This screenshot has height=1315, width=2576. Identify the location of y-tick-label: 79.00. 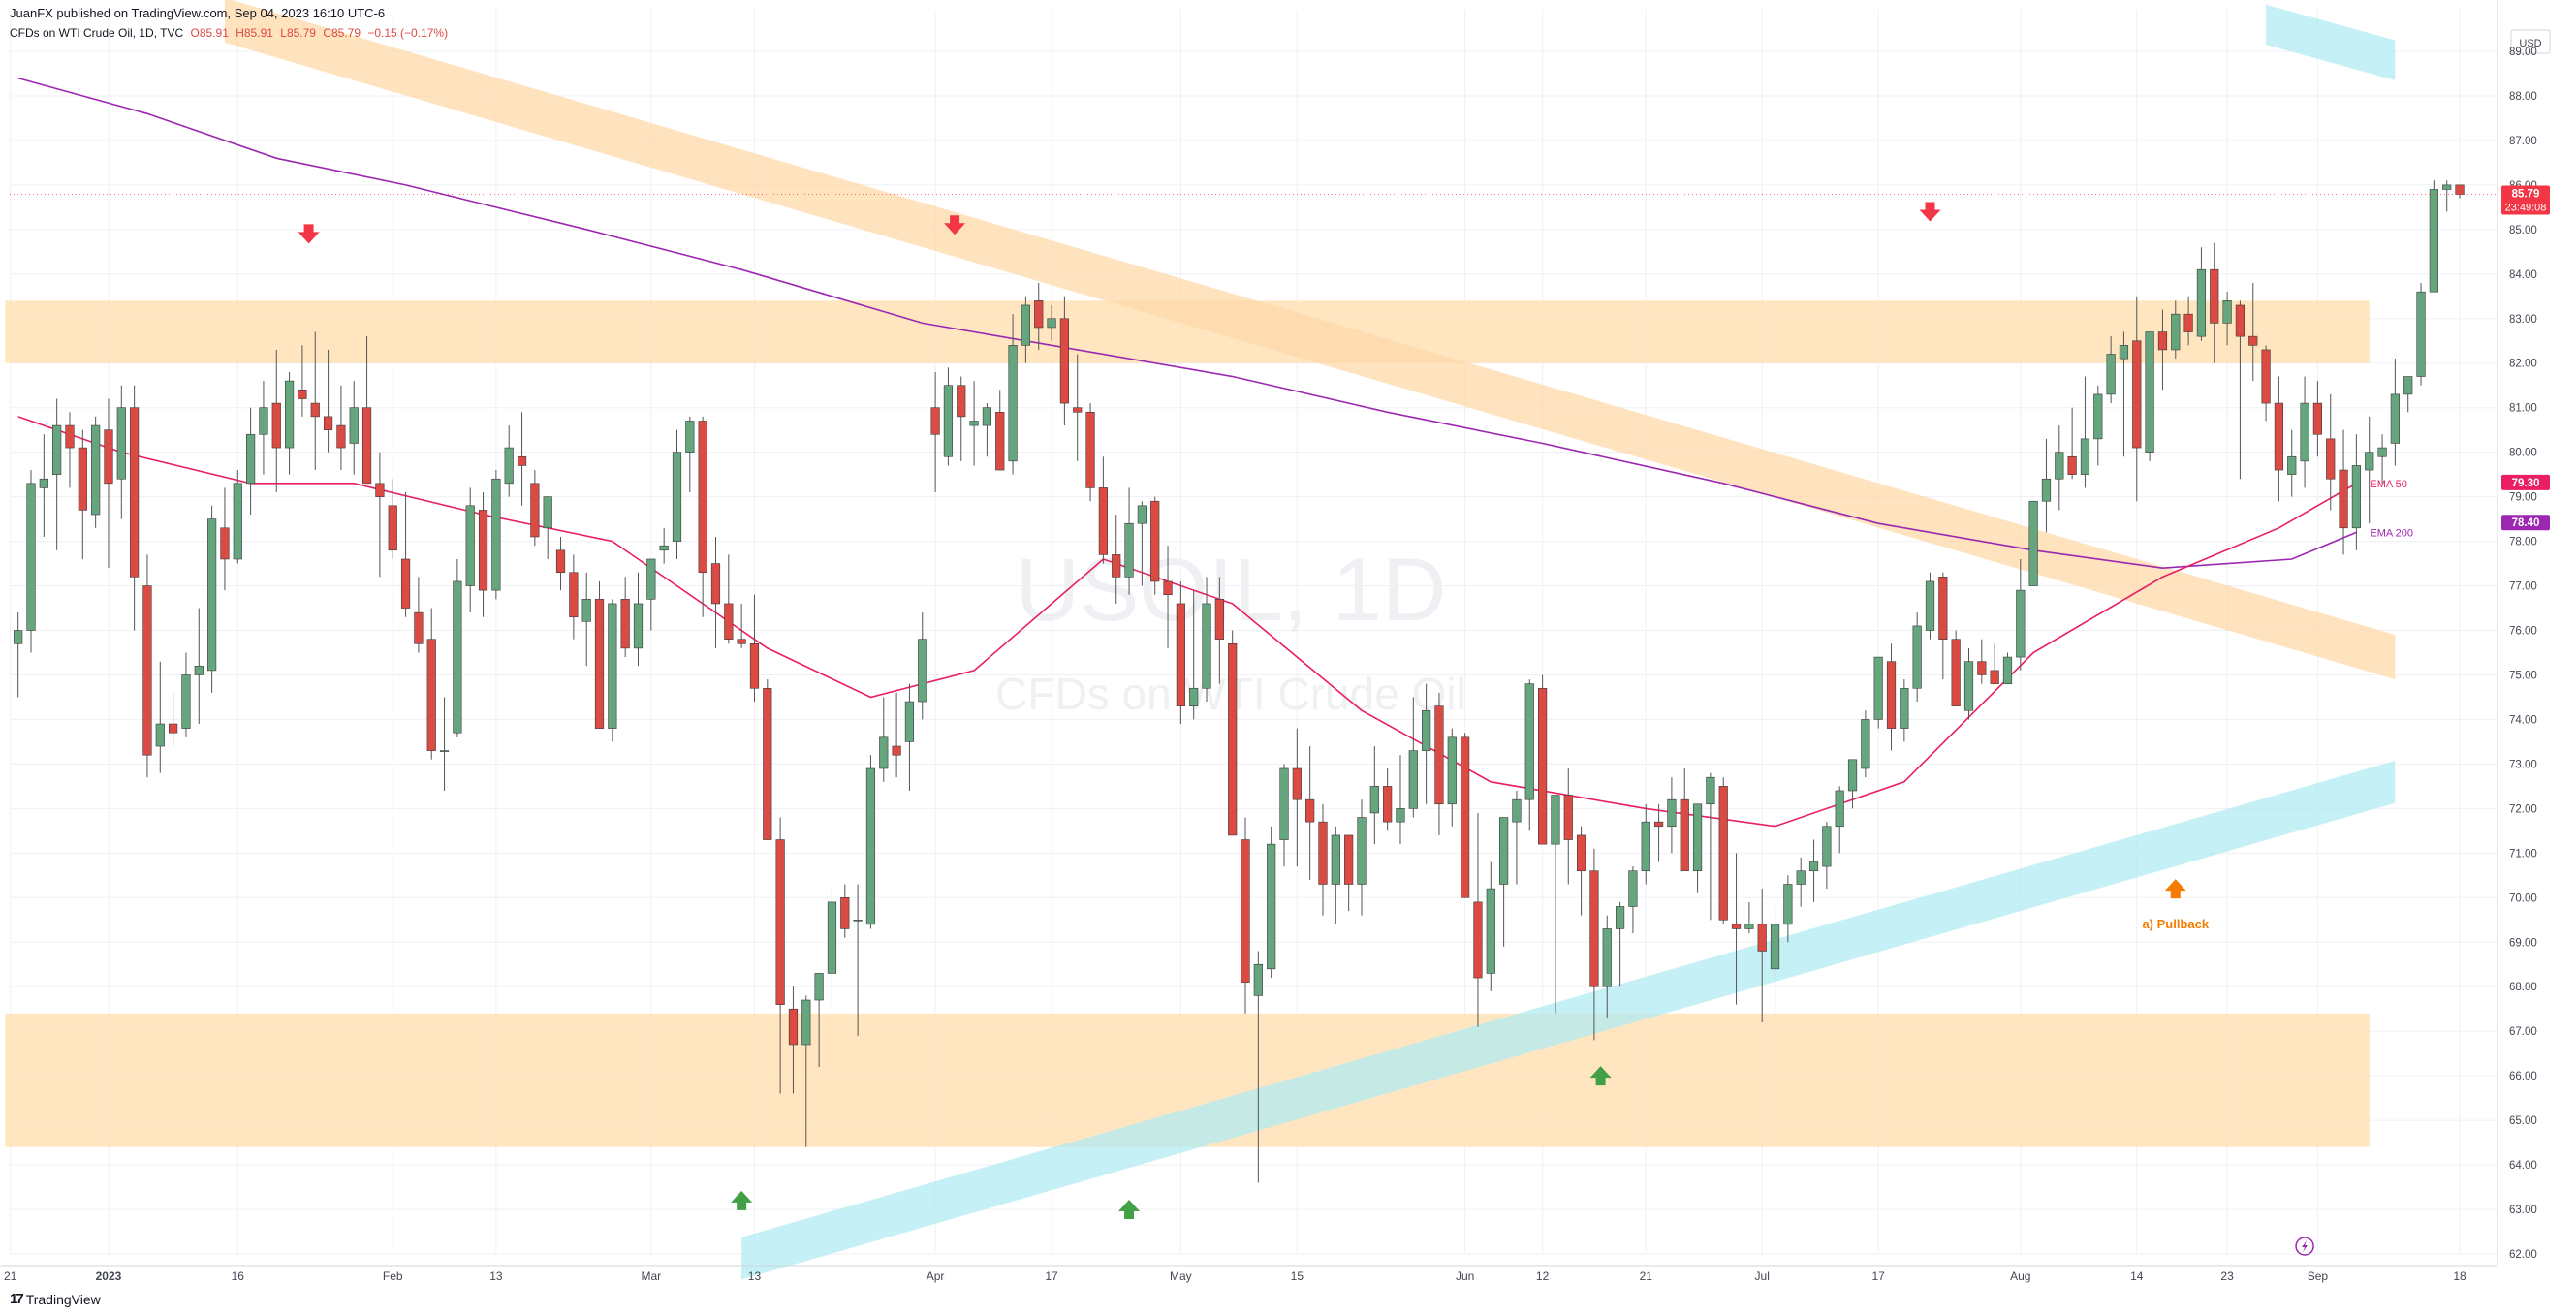
(2523, 498).